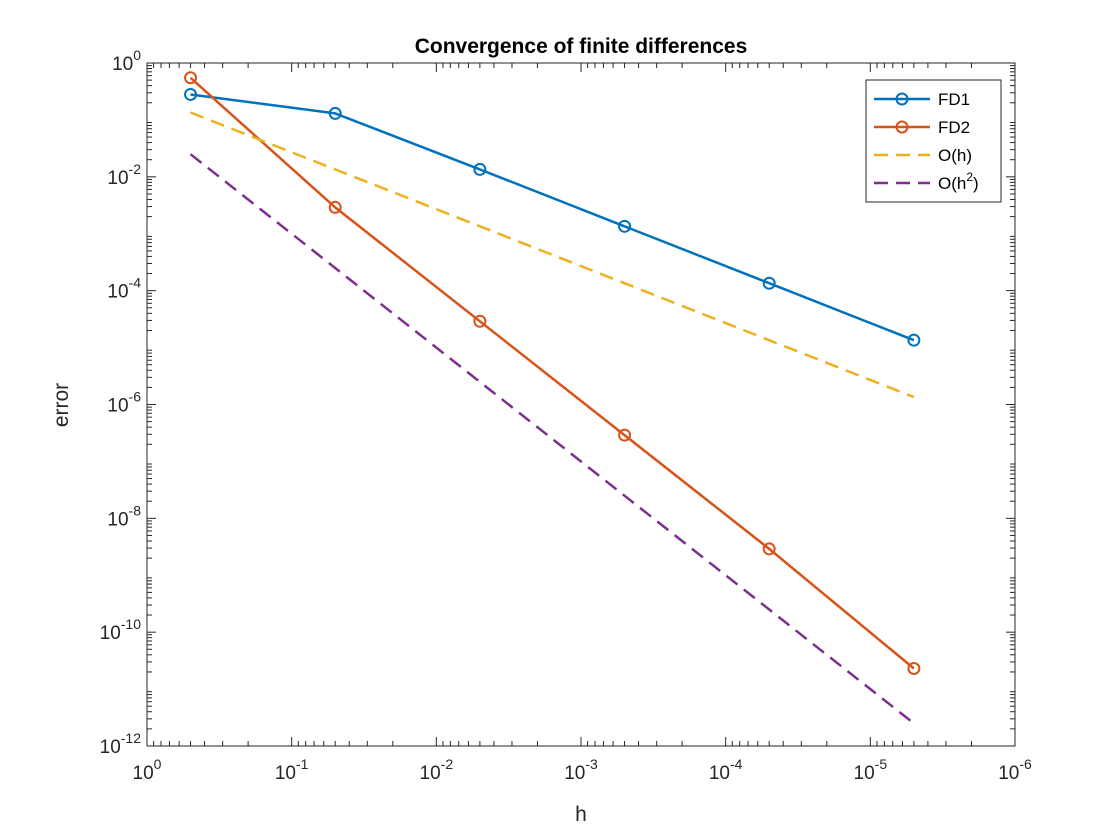  Describe the element at coordinates (976, 183) in the screenshot. I see `legend-label-tail: )` at that location.